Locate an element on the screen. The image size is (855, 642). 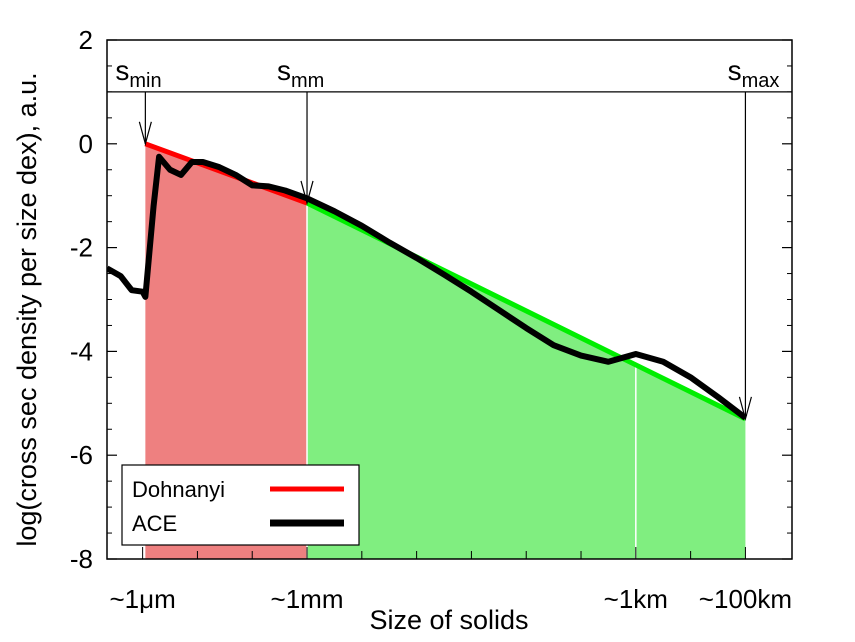
legend-box is located at coordinates (240, 505).